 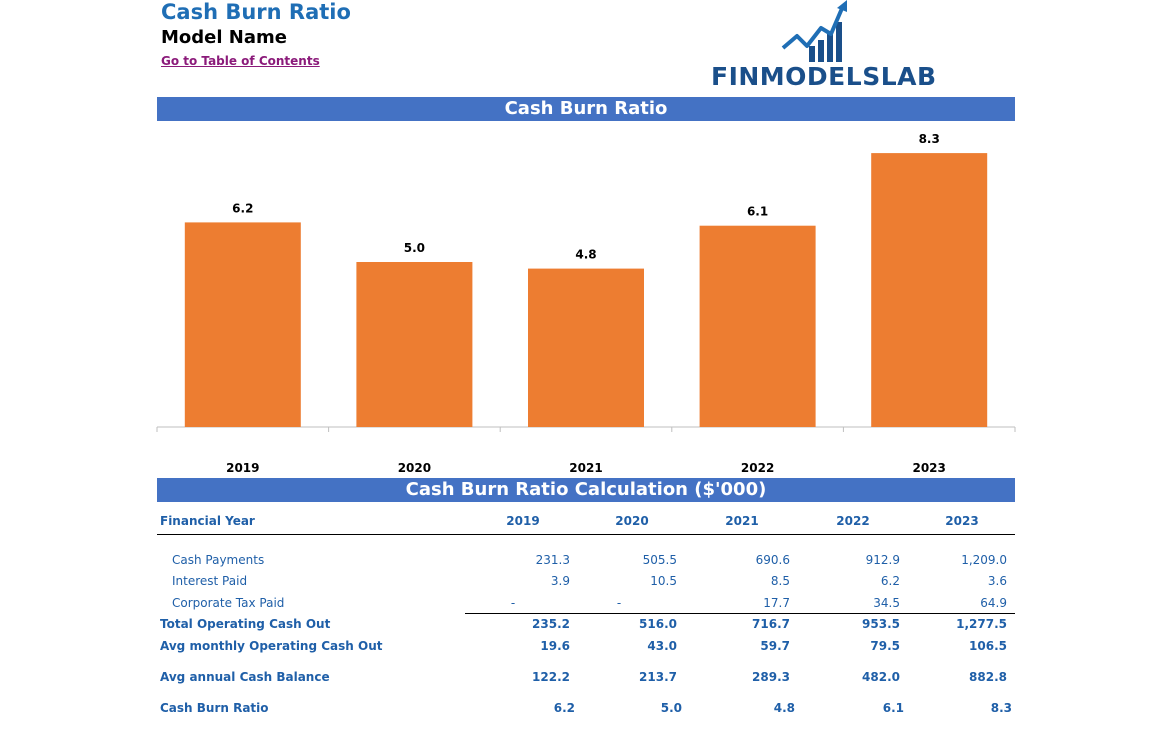 What do you see at coordinates (256, 12) in the screenshot?
I see `sheet-title: Cash Burn Ratio` at bounding box center [256, 12].